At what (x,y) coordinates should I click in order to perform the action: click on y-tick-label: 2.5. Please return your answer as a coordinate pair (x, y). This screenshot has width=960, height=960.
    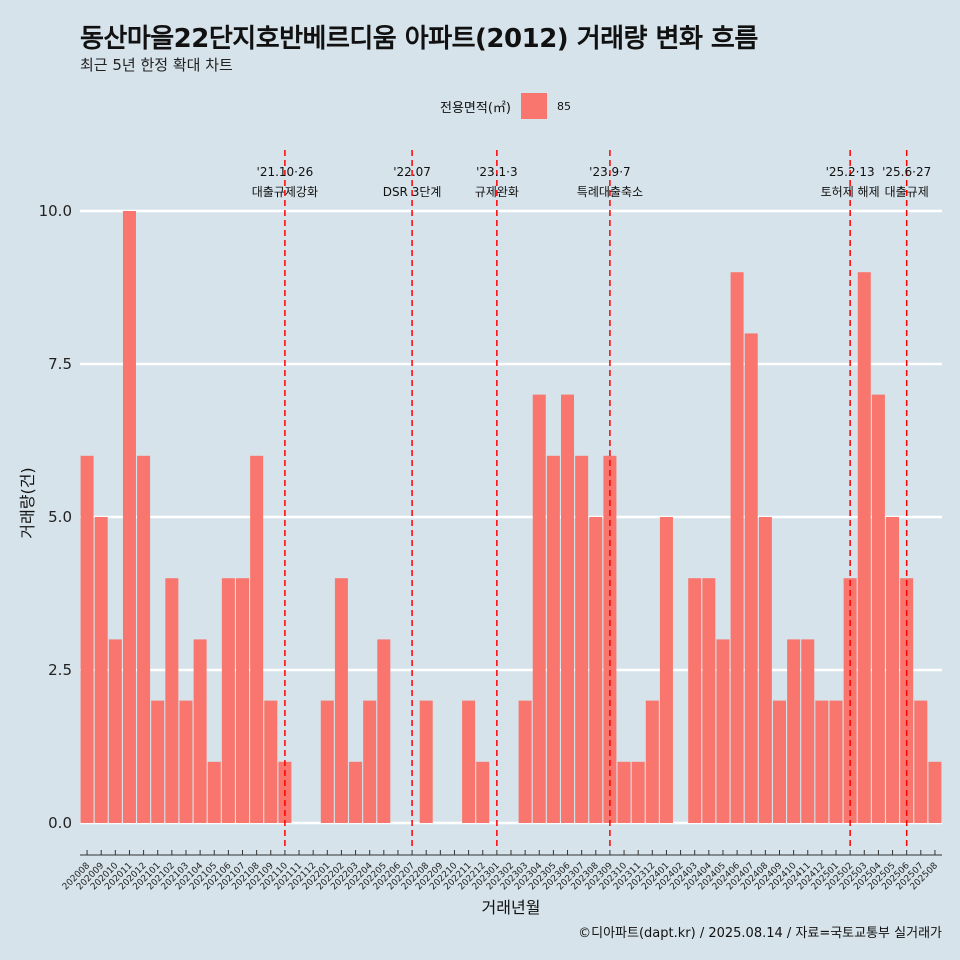
    Looking at the image, I should click on (60, 670).